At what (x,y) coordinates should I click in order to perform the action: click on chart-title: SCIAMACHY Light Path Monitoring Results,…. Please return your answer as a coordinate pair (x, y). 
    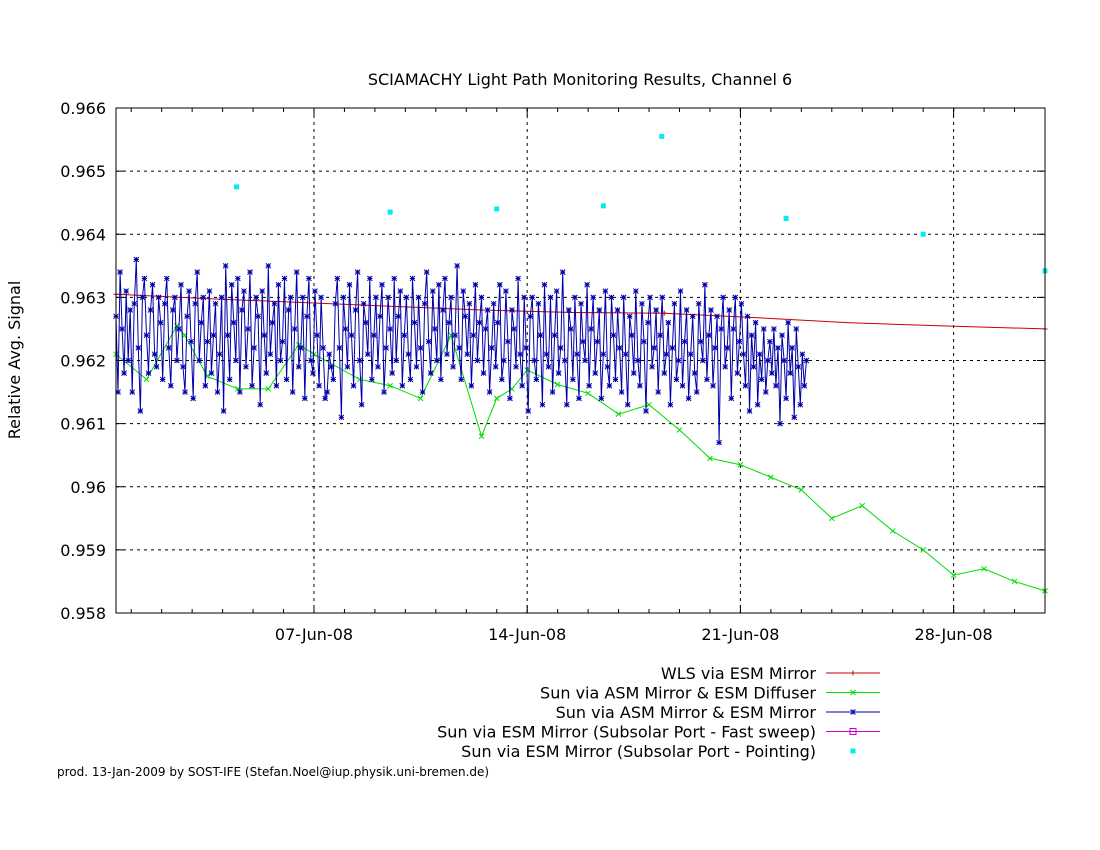
    Looking at the image, I should click on (580, 79).